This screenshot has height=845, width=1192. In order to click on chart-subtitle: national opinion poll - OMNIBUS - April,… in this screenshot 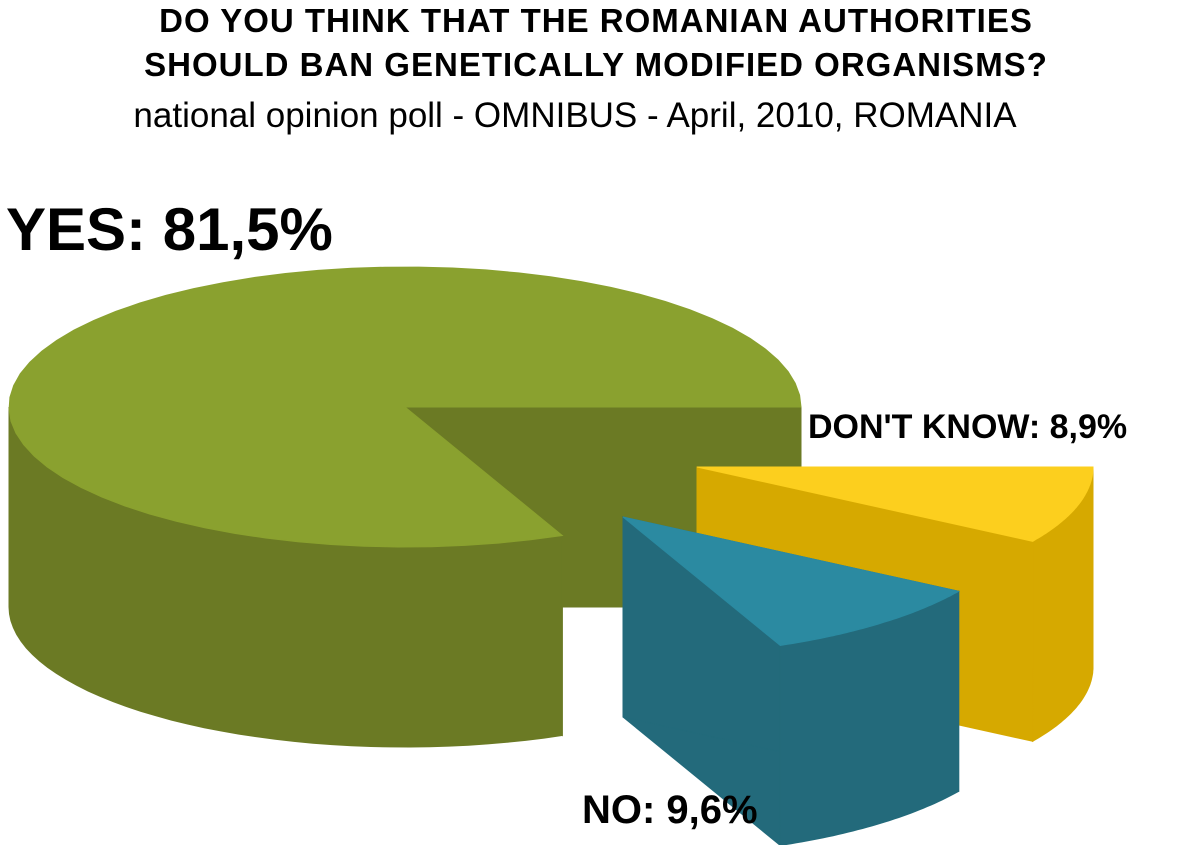, I will do `click(575, 115)`.